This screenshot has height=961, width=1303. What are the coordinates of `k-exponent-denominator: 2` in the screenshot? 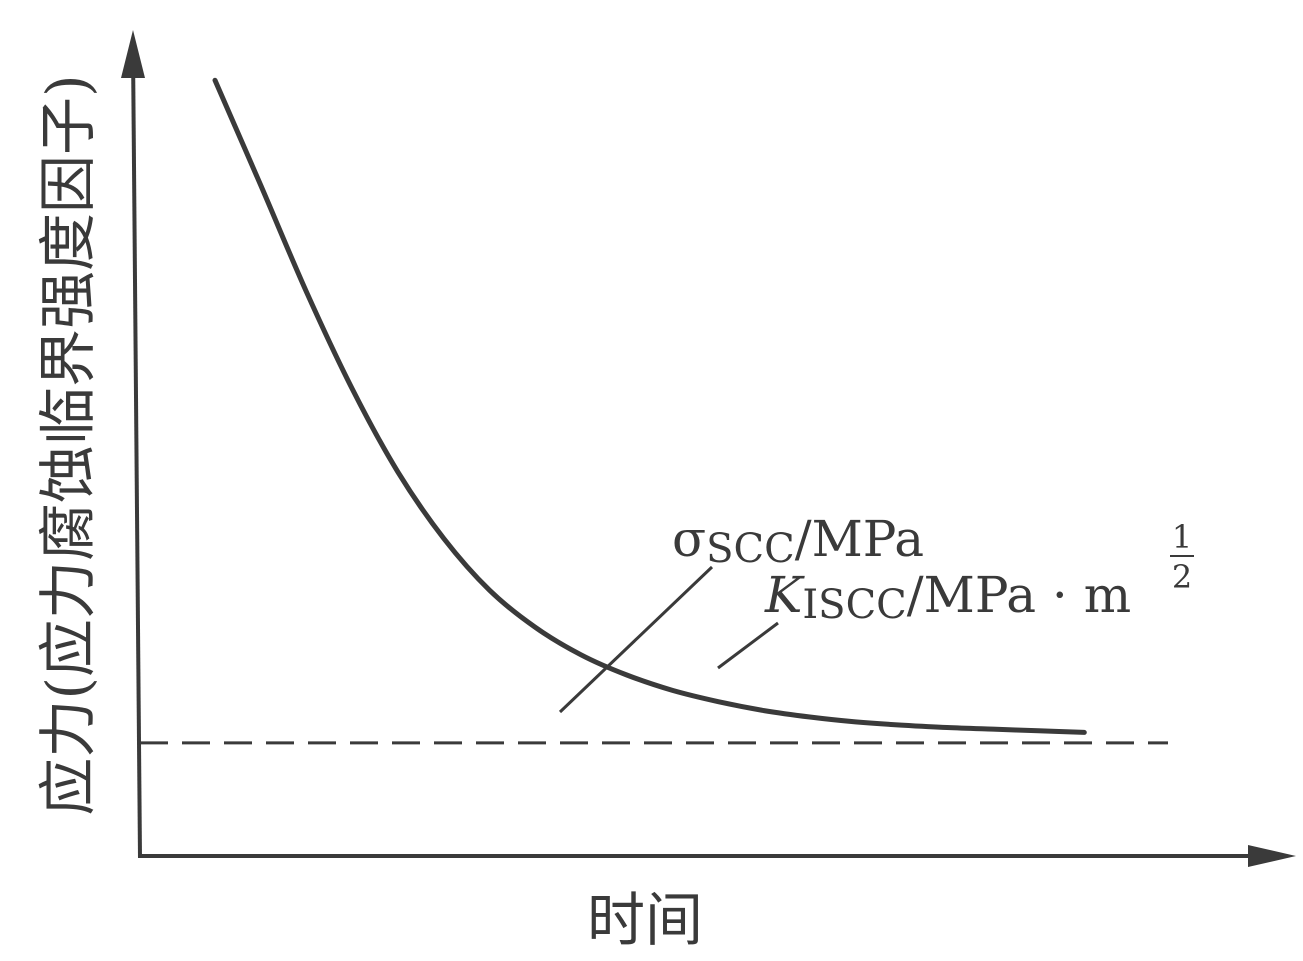 It's located at (1182, 577).